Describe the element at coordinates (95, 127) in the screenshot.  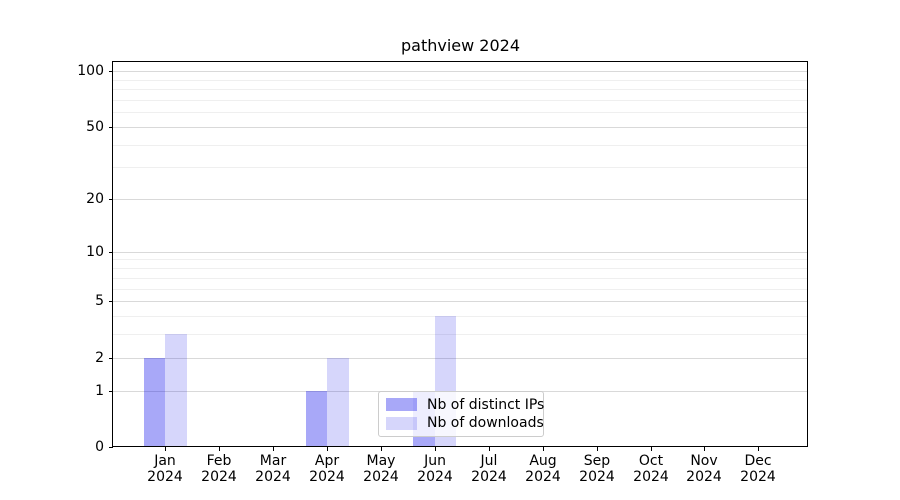
I see `y-tick-label: 50` at that location.